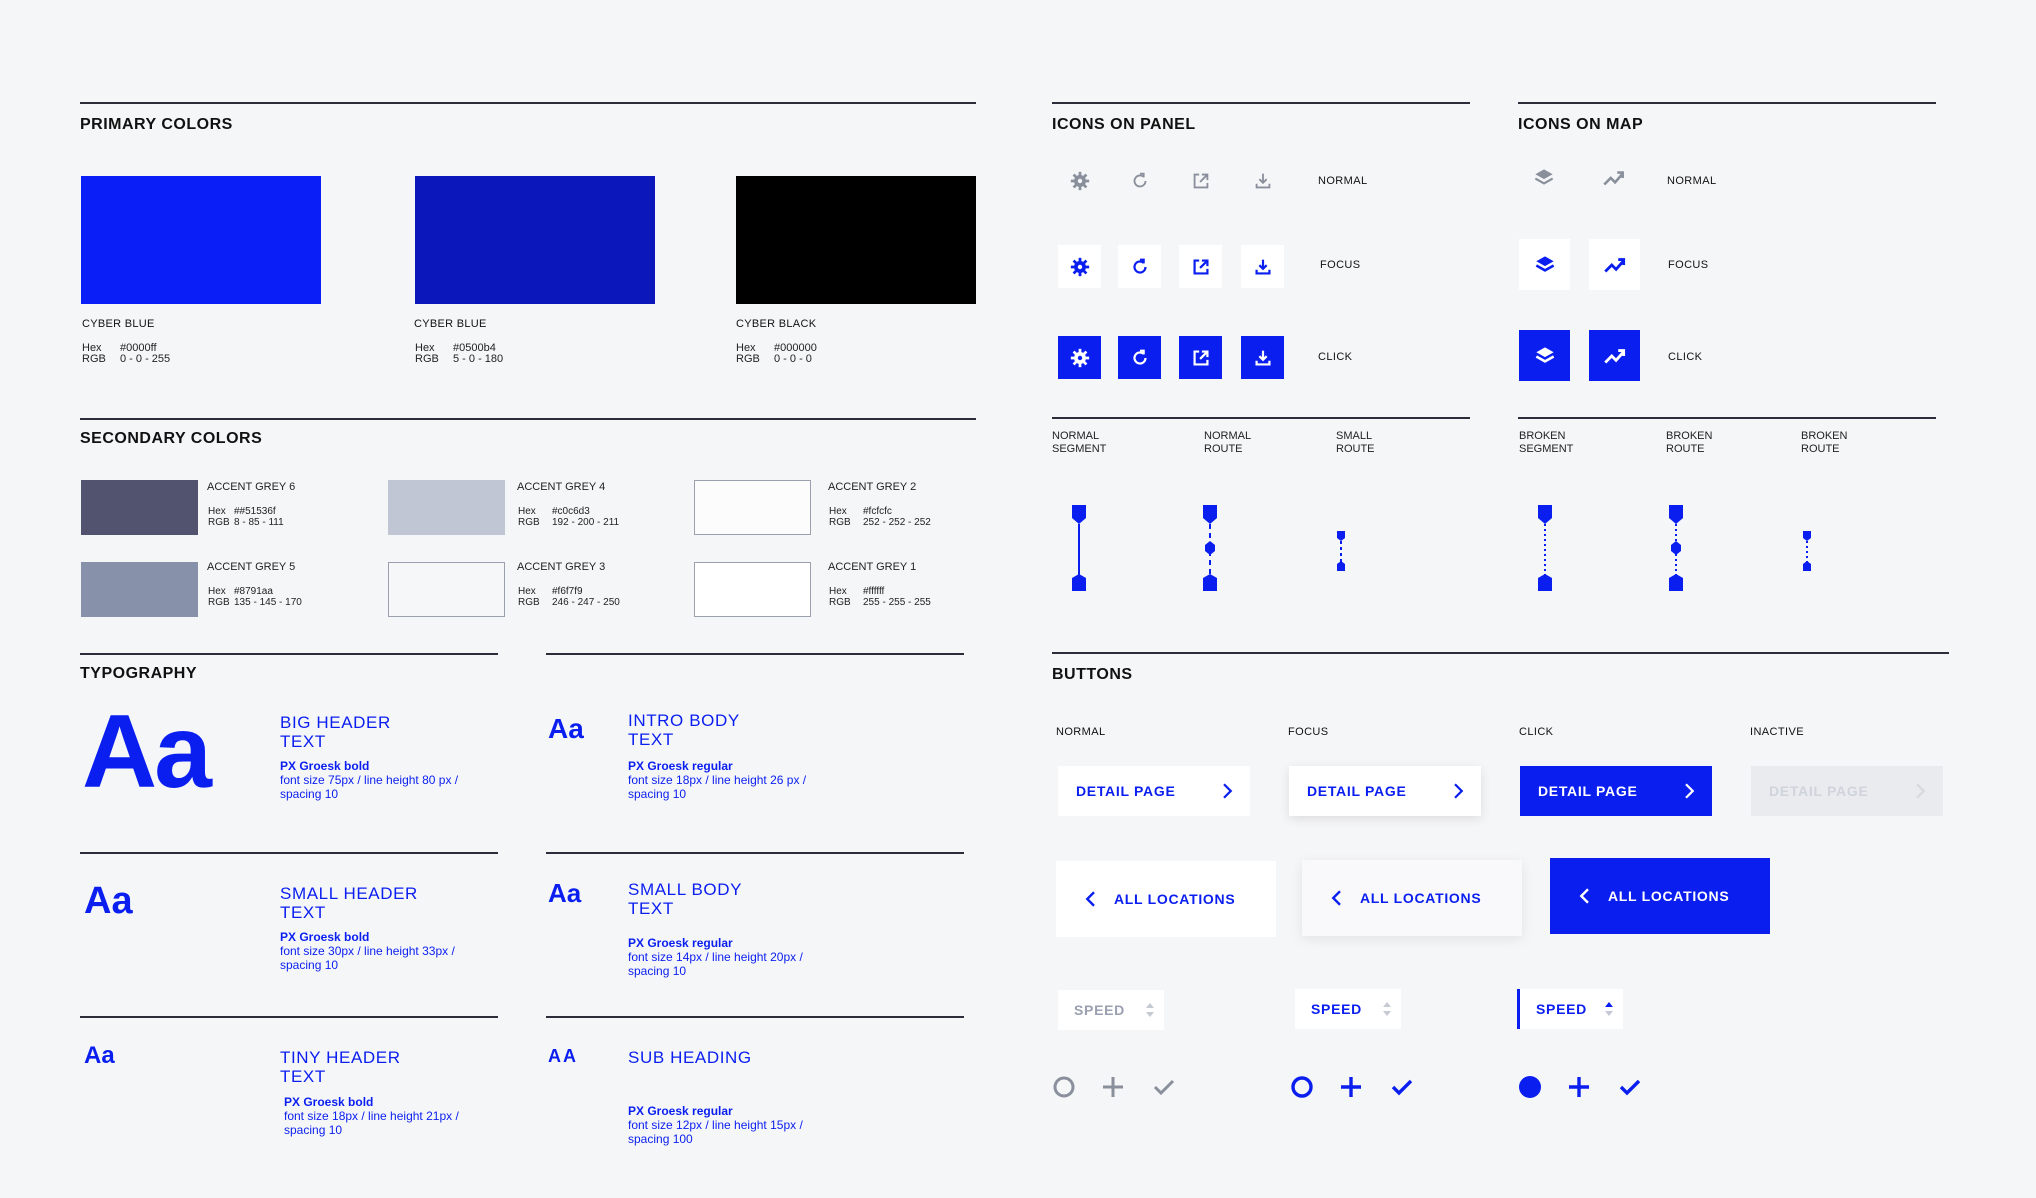  I want to click on swatch-name: ACCENT GREY 5, so click(251, 567).